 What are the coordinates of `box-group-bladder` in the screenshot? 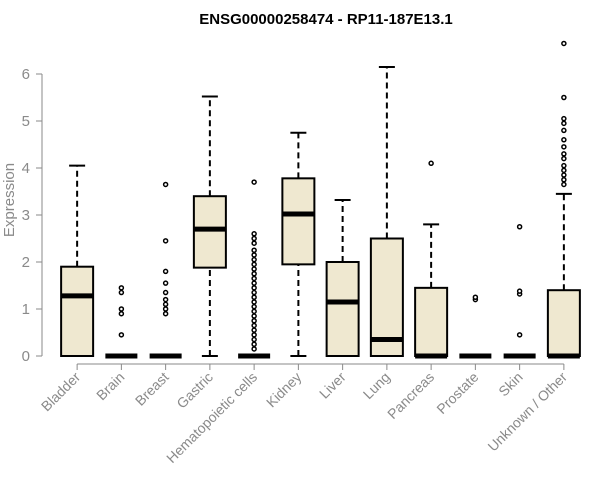 It's located at (77, 261).